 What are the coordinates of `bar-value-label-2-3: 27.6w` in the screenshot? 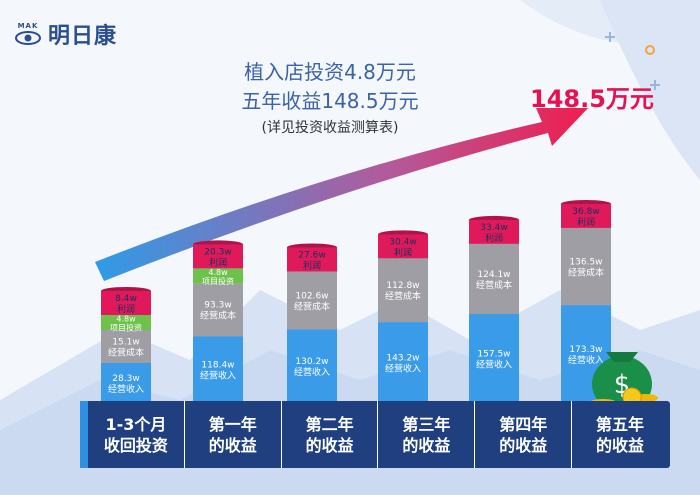 It's located at (311, 255).